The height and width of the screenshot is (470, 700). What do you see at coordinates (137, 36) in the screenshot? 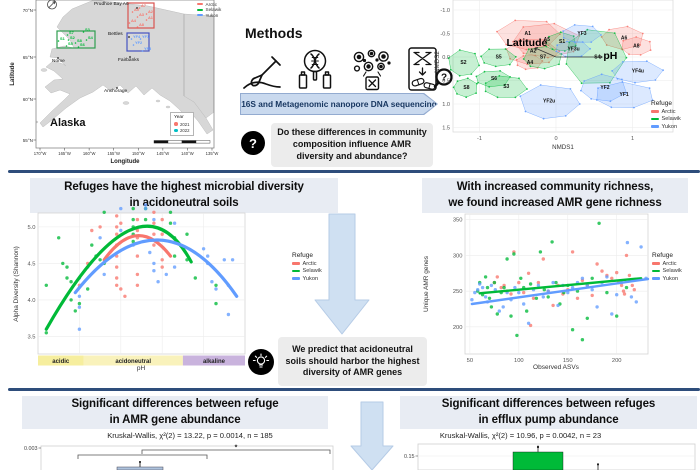
I see `map-site-label: YF4` at bounding box center [137, 36].